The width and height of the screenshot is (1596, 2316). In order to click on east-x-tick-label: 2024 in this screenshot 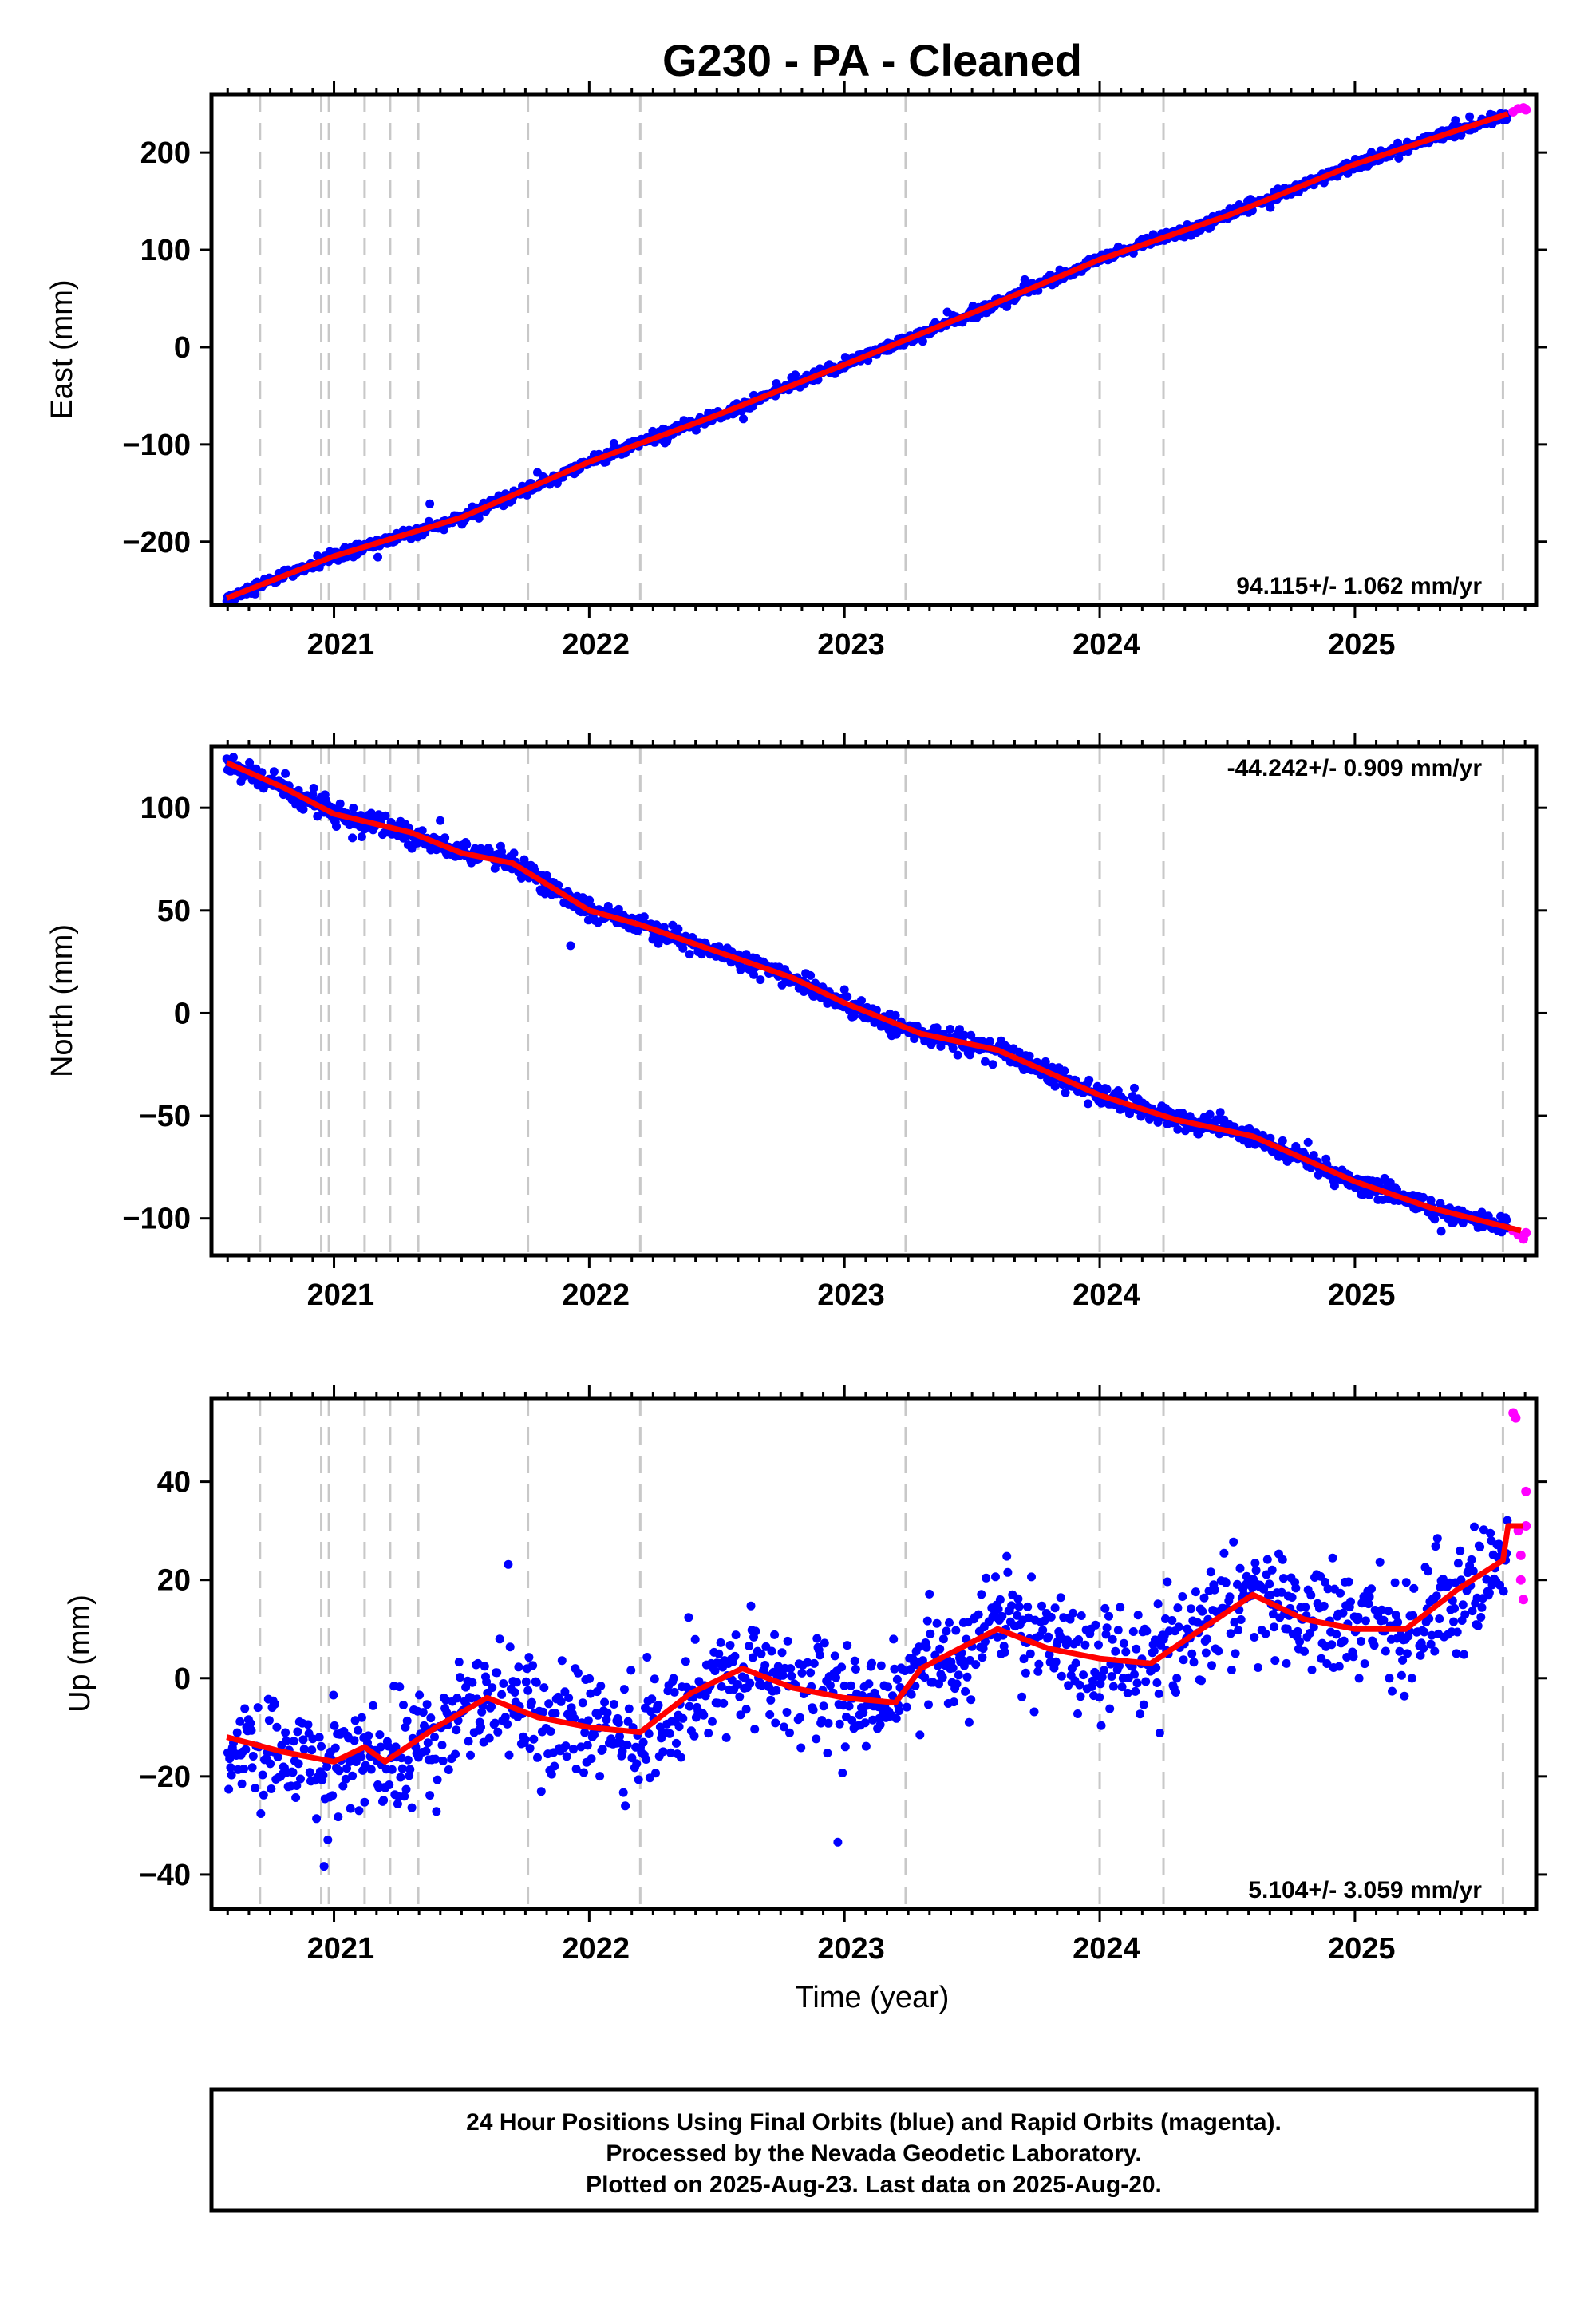, I will do `click(1106, 645)`.